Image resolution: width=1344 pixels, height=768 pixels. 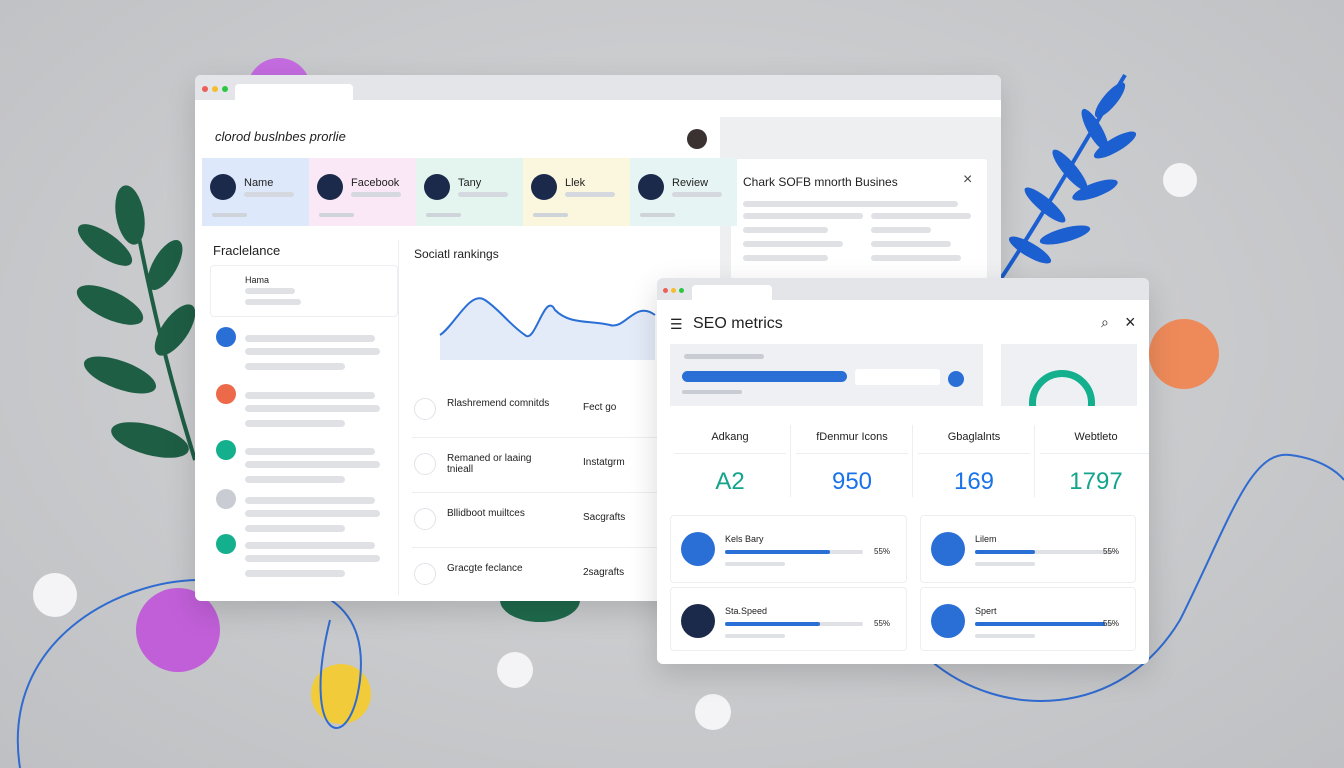 I want to click on fern, so click(x=1067, y=177).